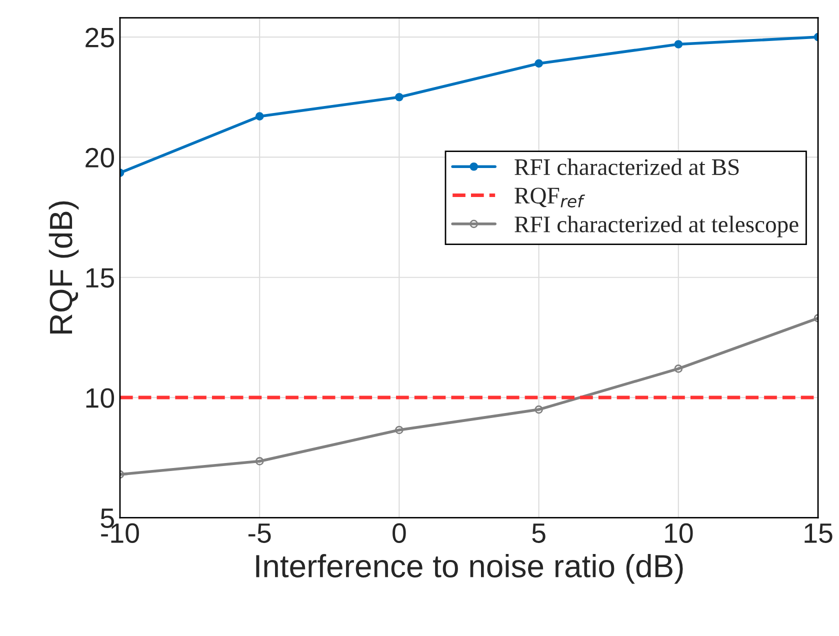  I want to click on y-tick-label: 15, so click(100, 278).